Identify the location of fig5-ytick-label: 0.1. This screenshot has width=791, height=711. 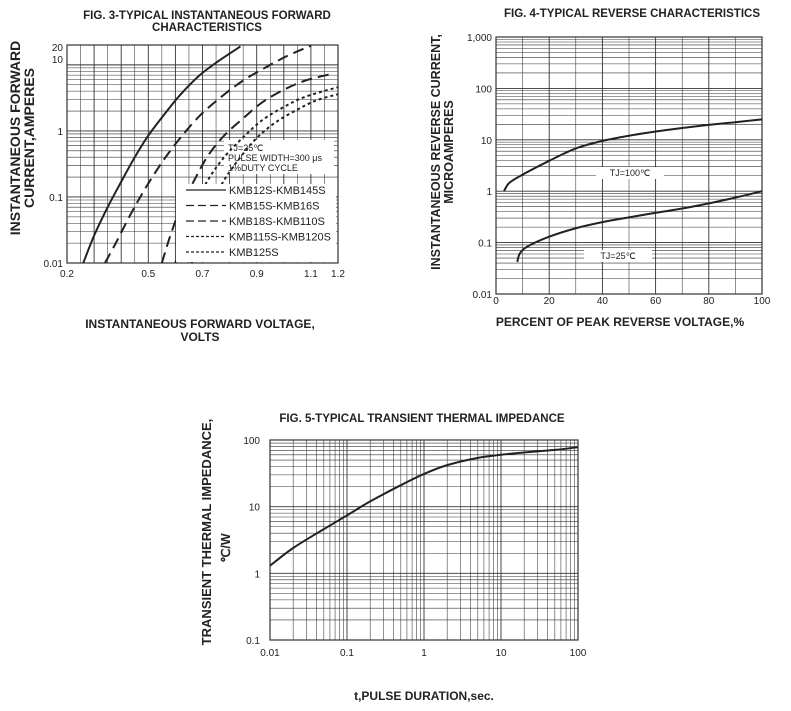
(253, 641).